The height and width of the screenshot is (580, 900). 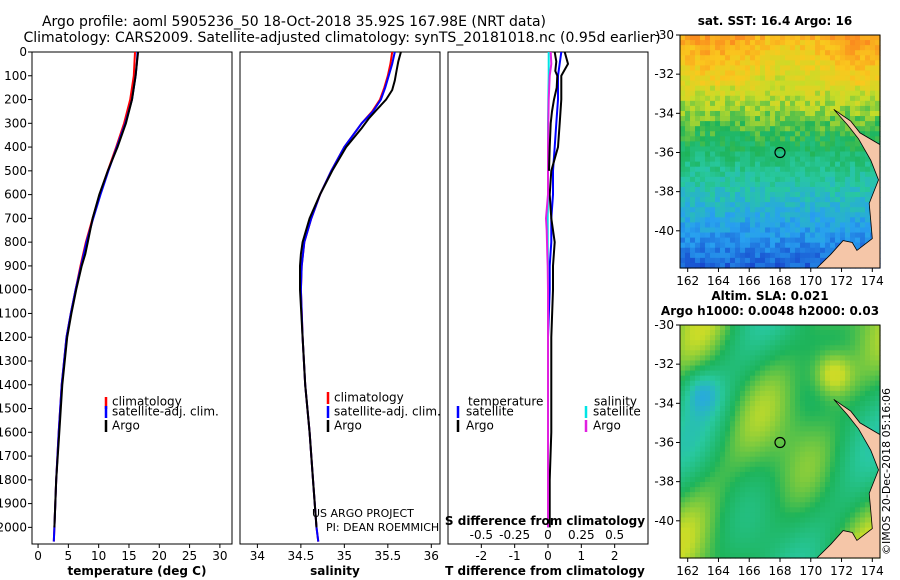 I want to click on sst-heatmap, so click(x=780, y=152).